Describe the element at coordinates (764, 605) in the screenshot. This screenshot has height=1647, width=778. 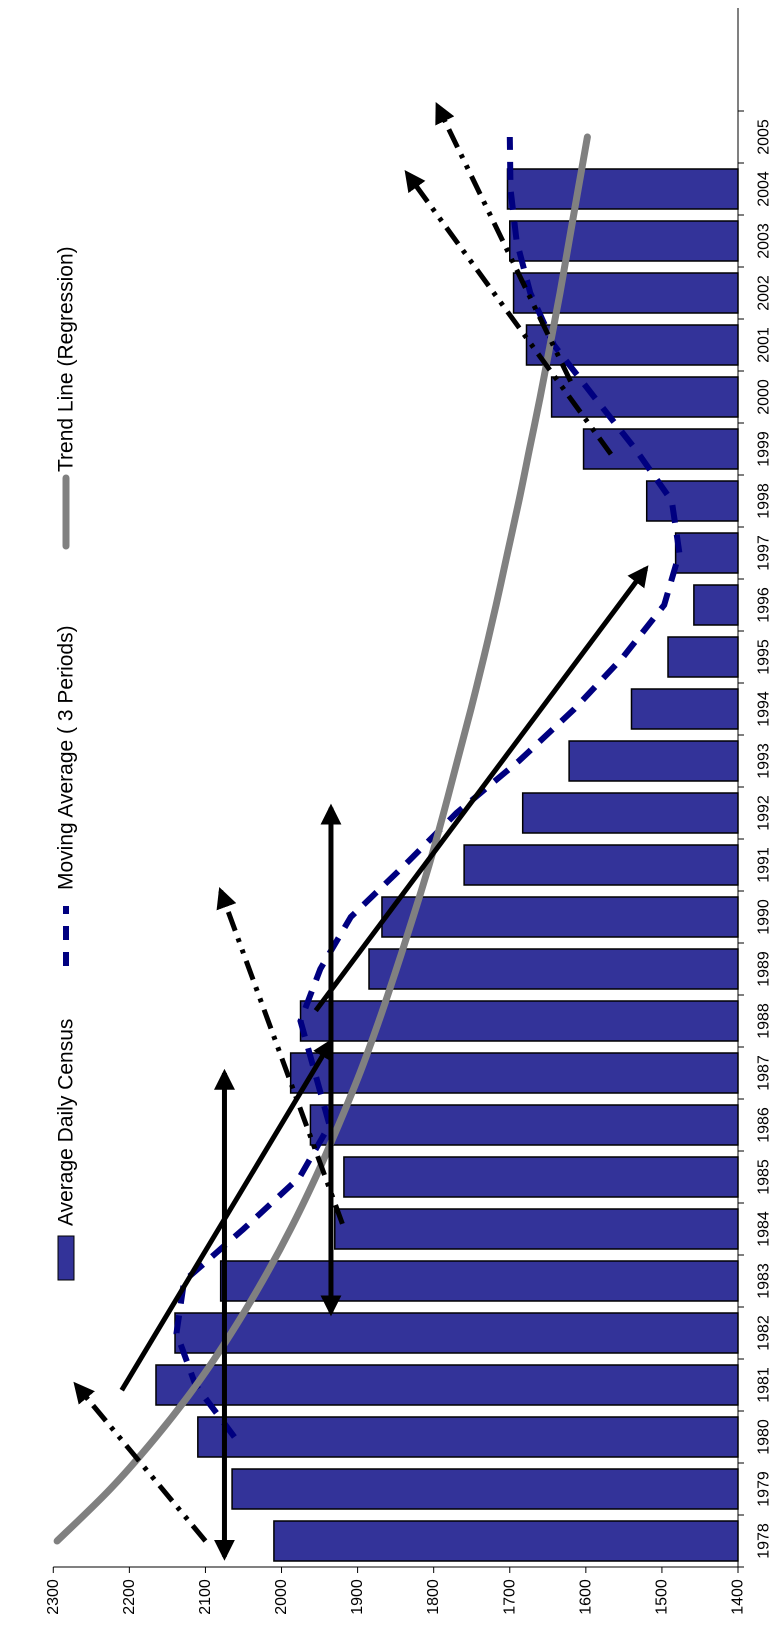
I see `category-tick-label: 1996` at that location.